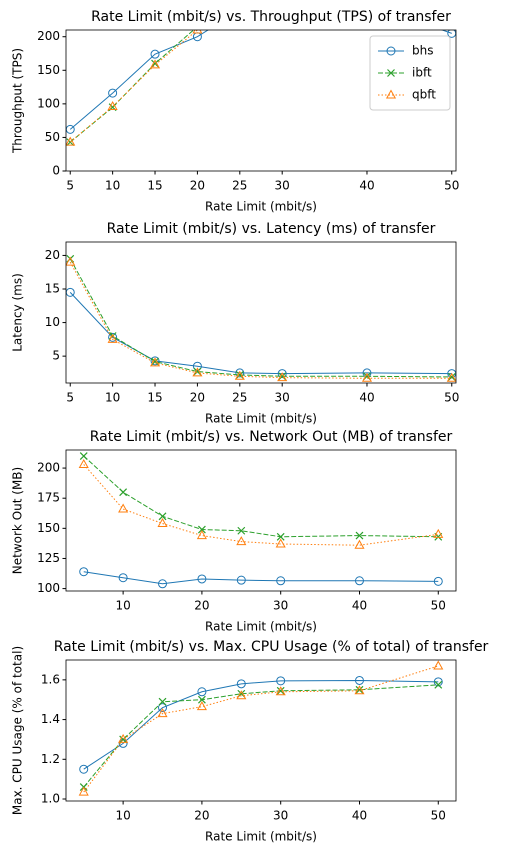 The image size is (506, 853). I want to click on y-axis-label: Max. CPU Usage (% of total), so click(18, 730).